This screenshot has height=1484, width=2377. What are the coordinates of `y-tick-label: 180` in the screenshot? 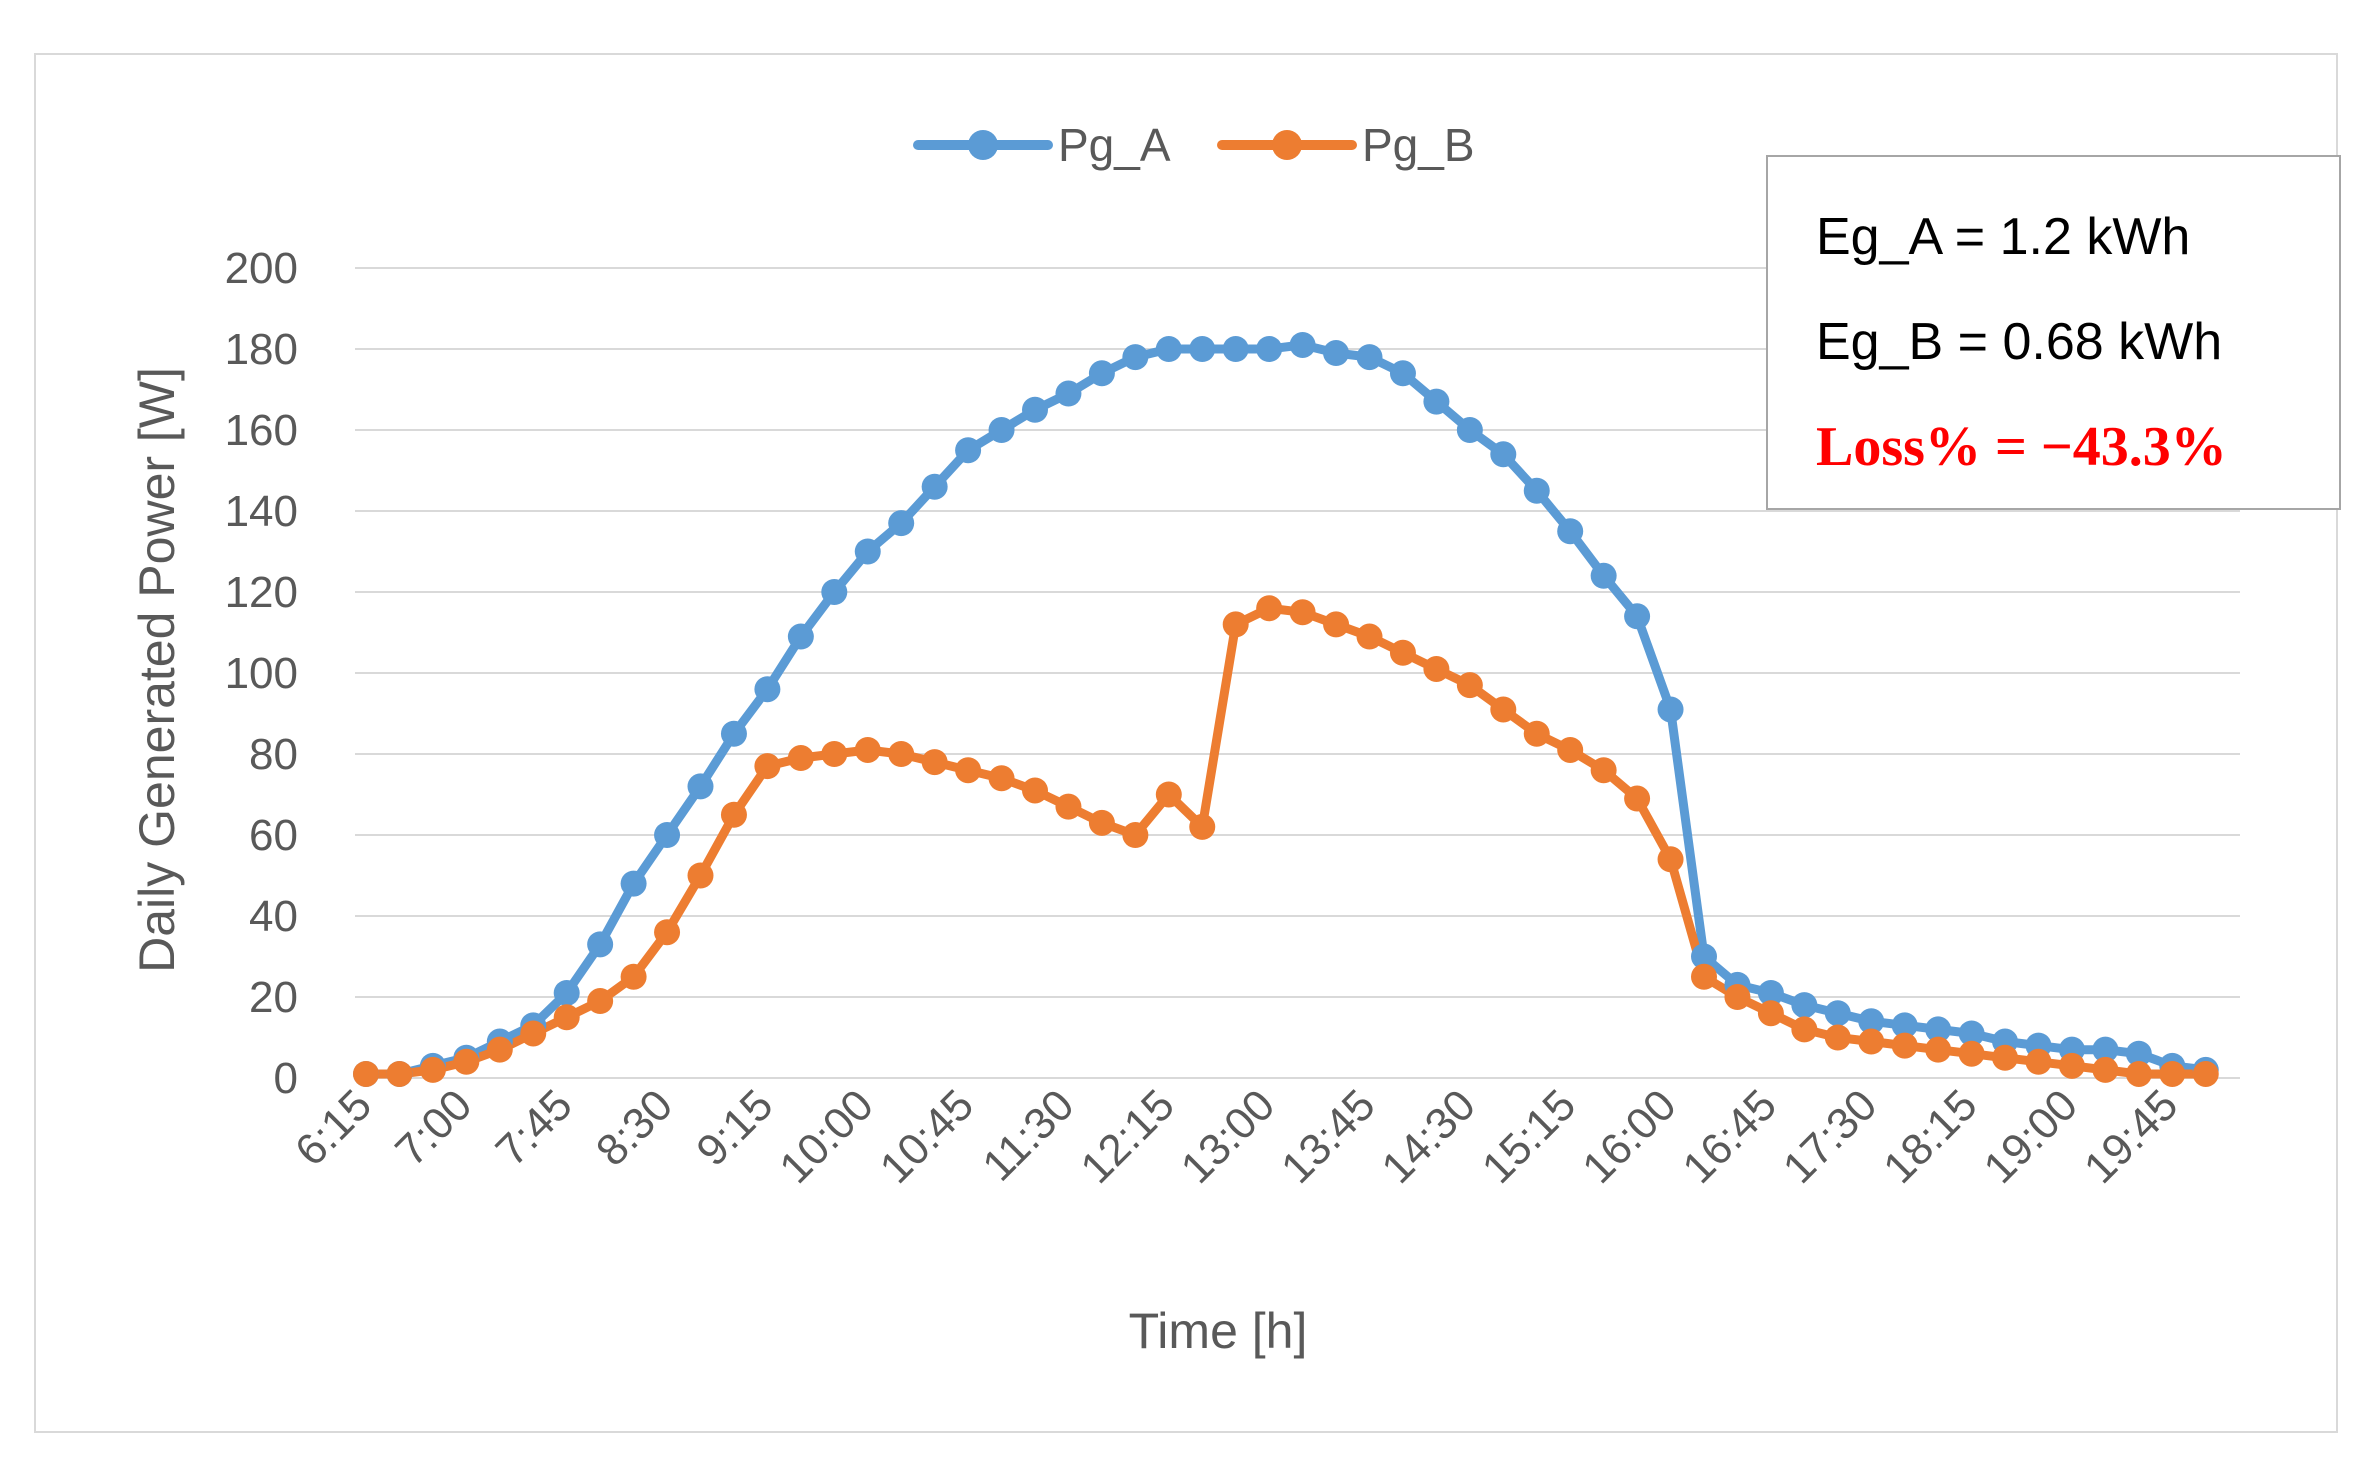 It's located at (261, 349).